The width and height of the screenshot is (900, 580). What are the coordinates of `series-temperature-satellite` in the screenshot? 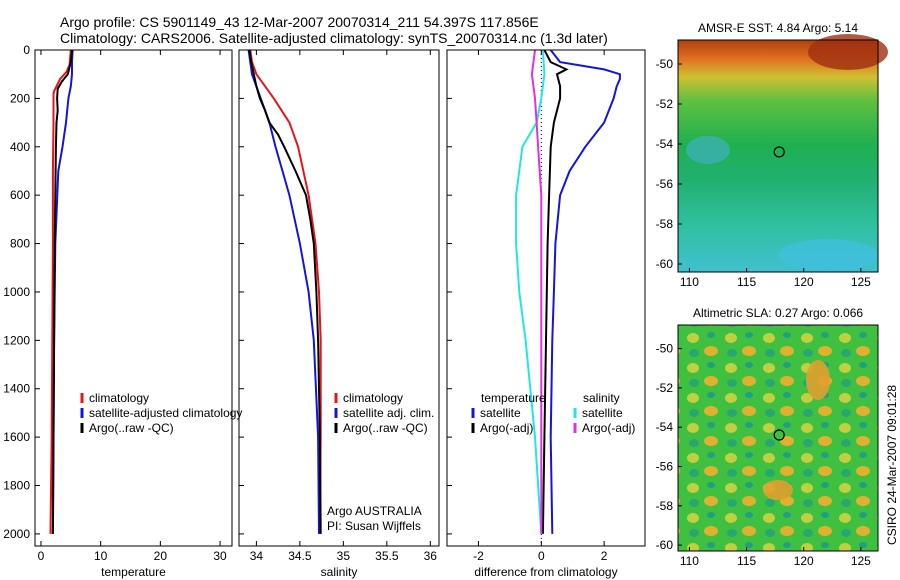 It's located at (585, 292).